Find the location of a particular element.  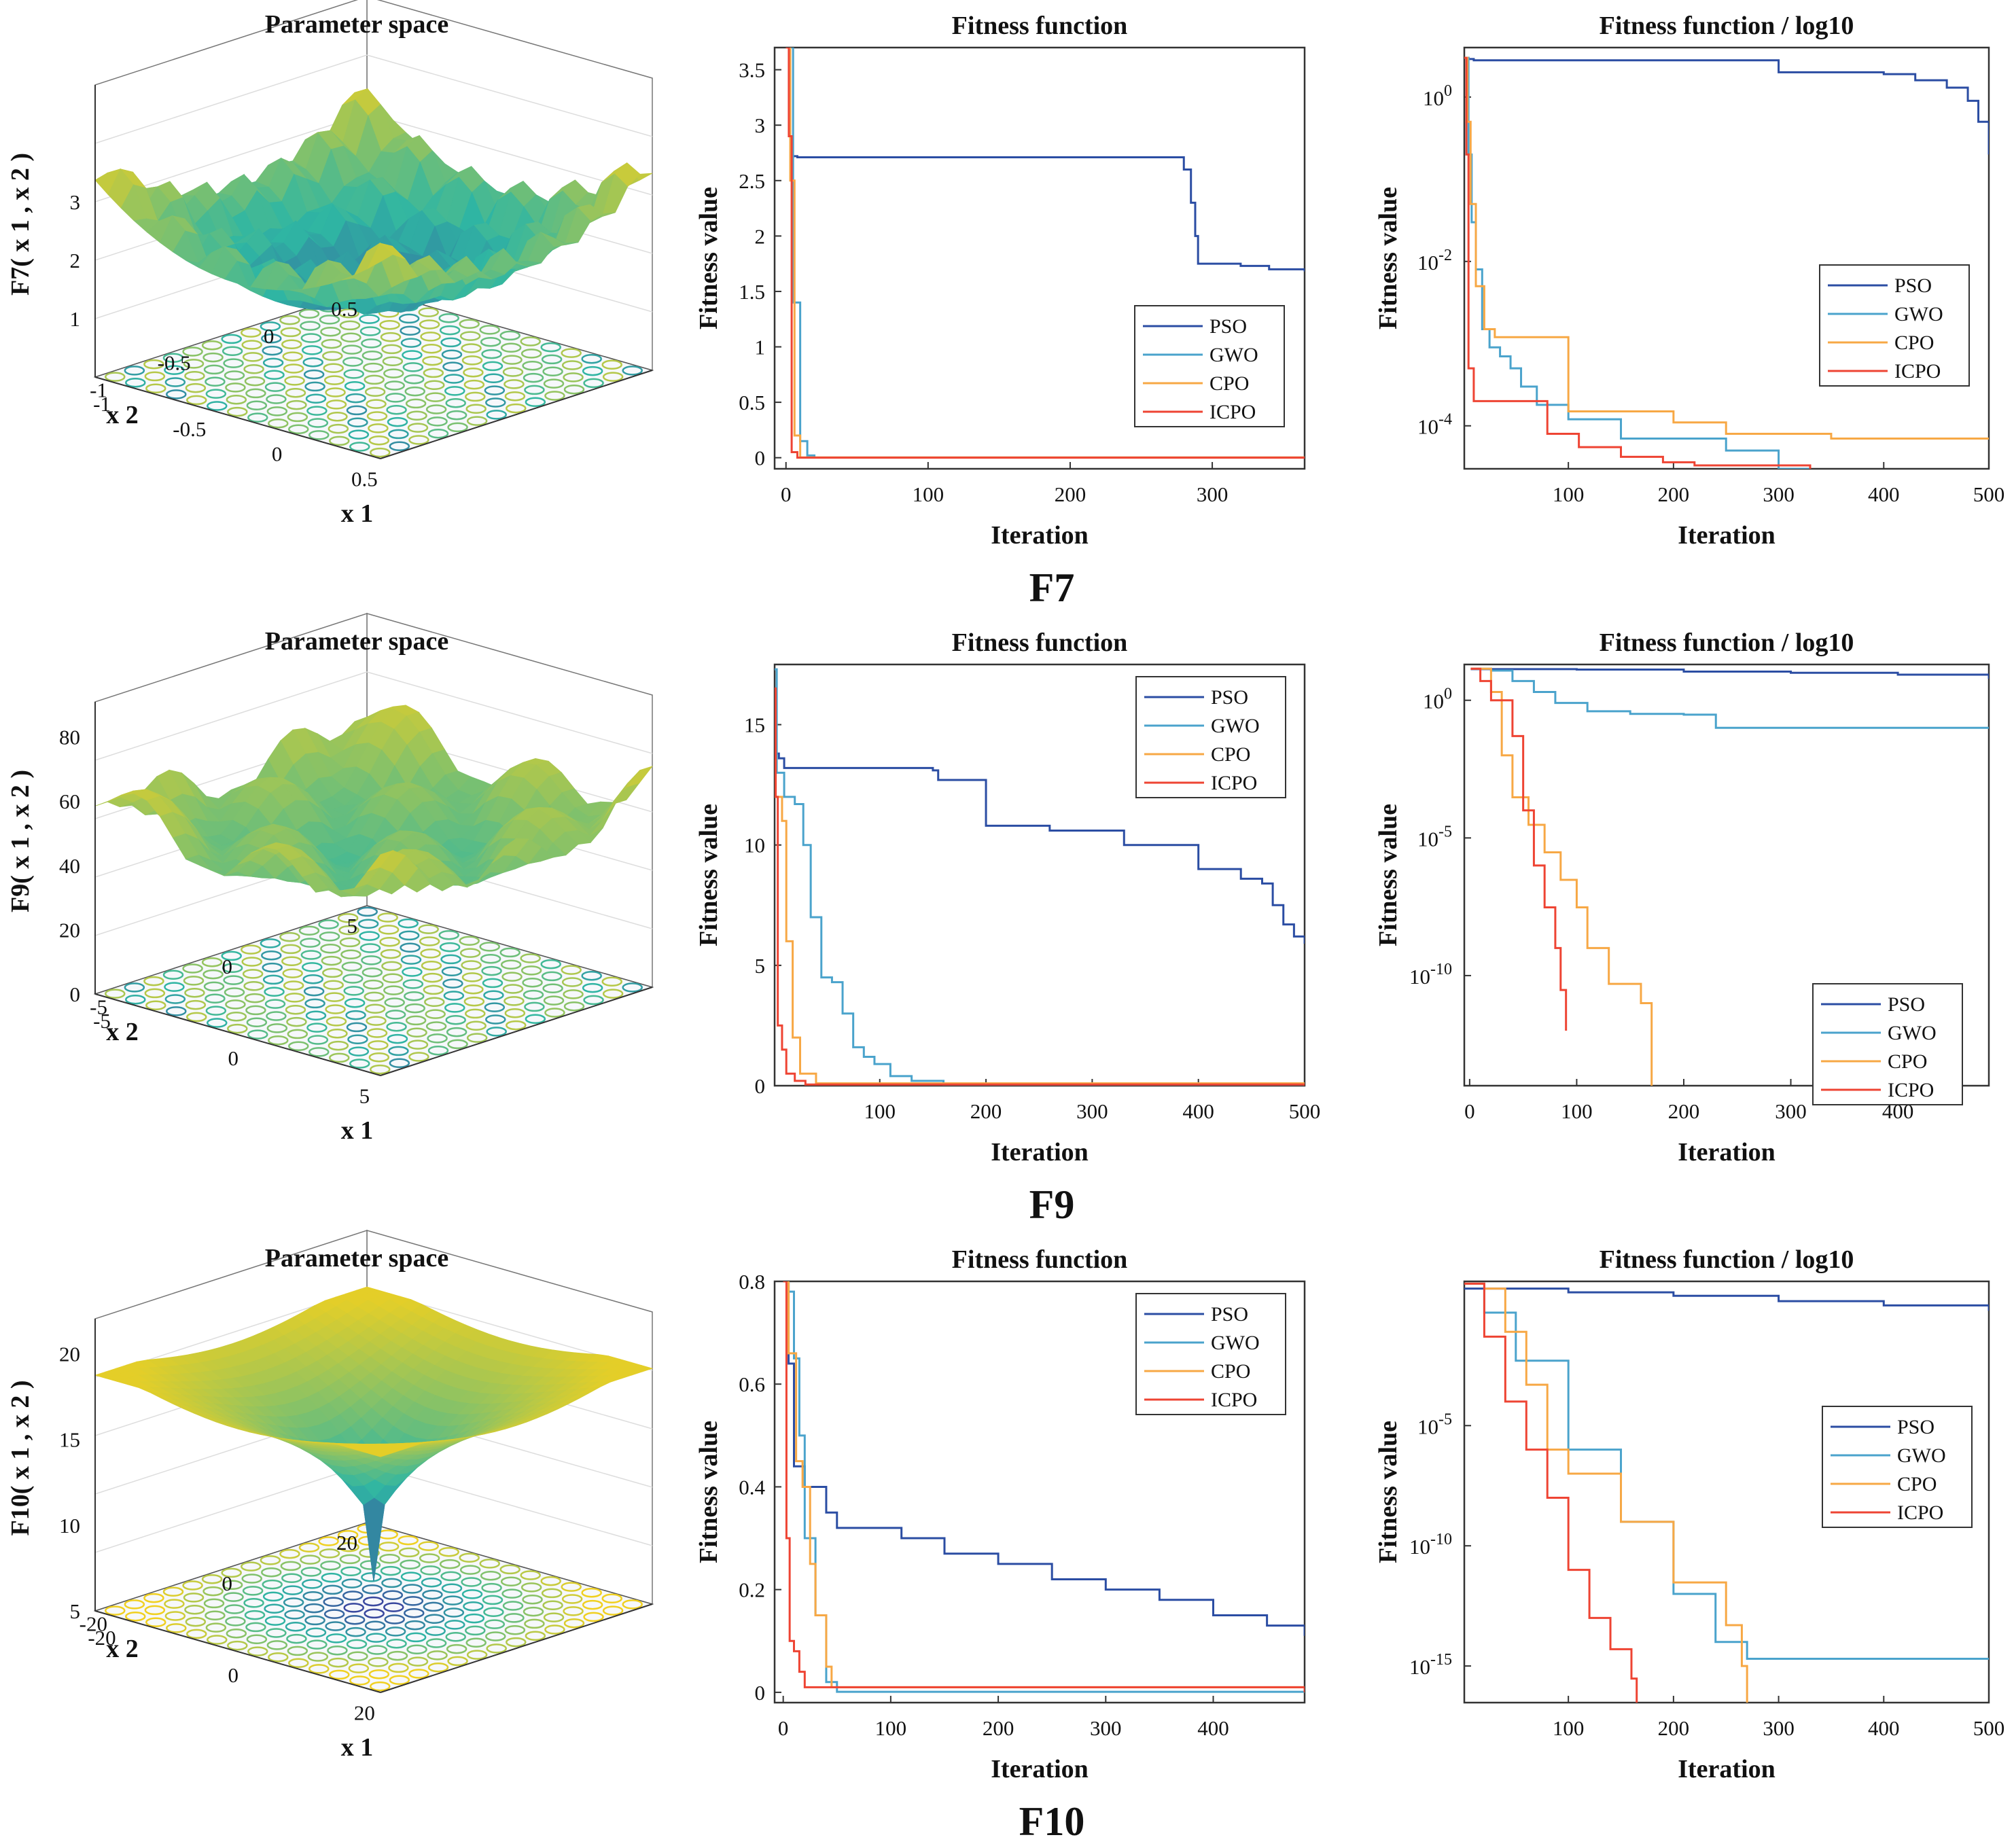

box-edge is located at coordinates (516, 1648).